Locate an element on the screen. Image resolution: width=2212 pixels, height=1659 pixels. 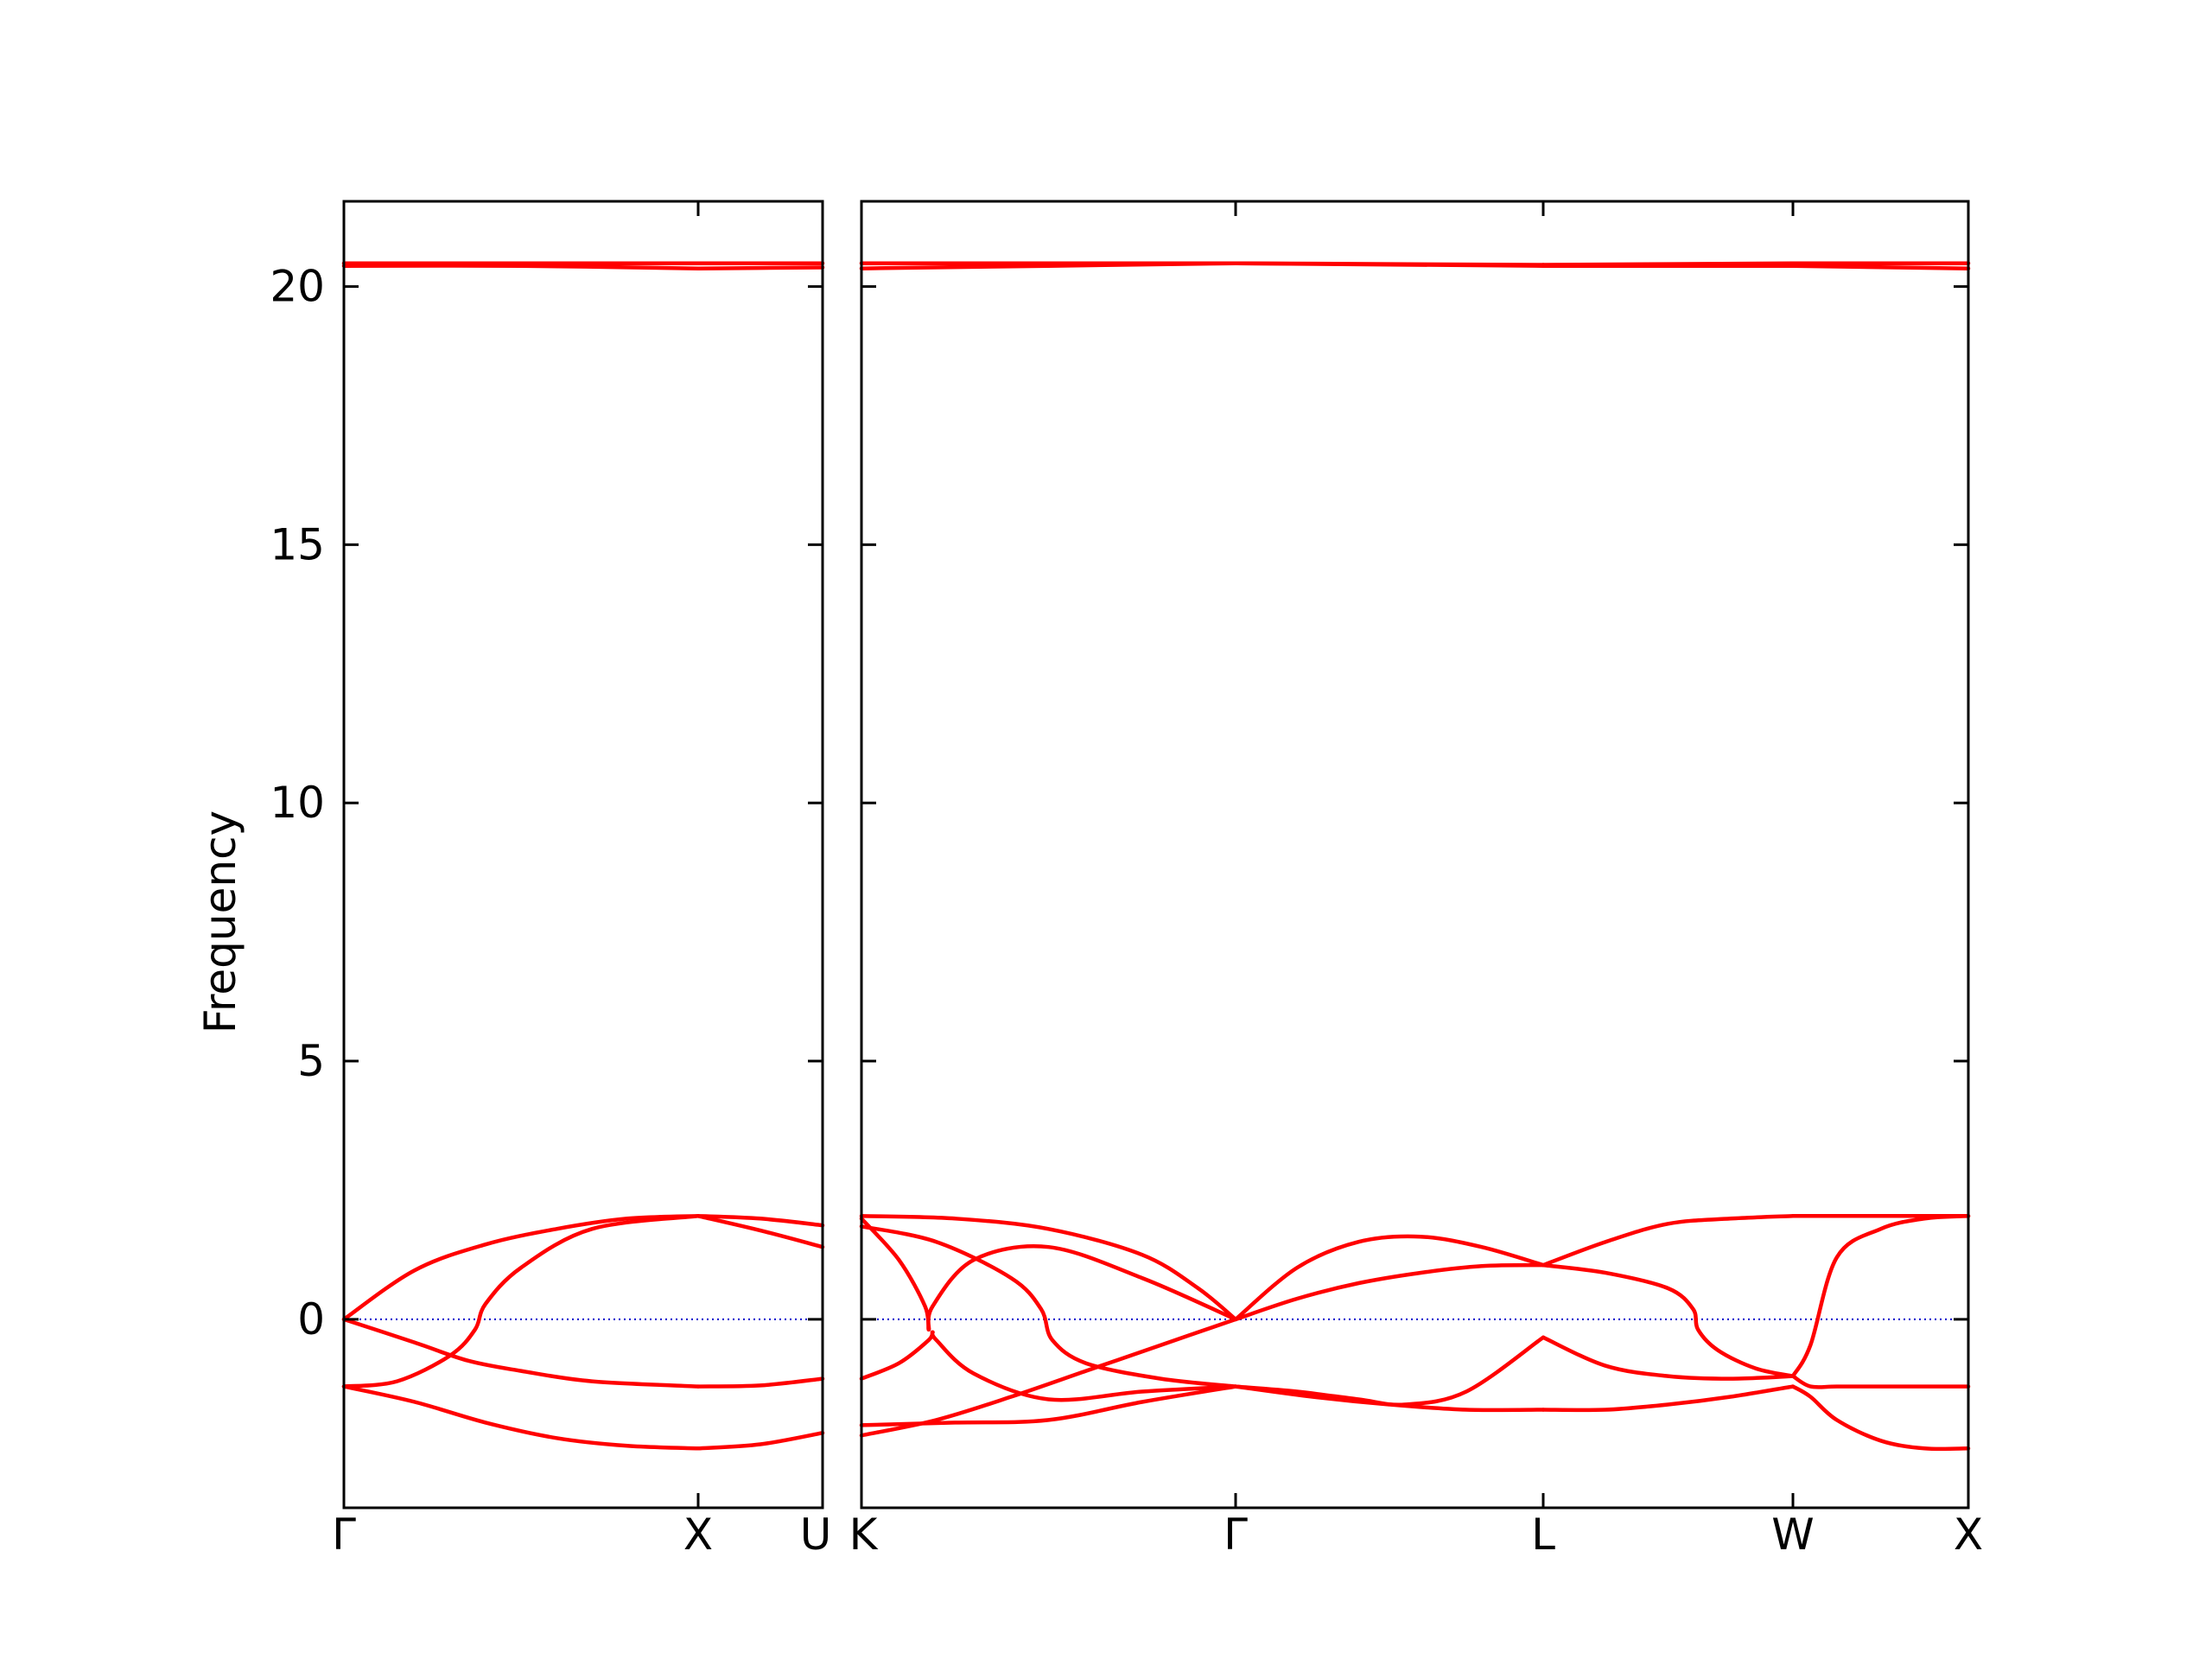
band-line-Γ-X-2 is located at coordinates (521, 1353).